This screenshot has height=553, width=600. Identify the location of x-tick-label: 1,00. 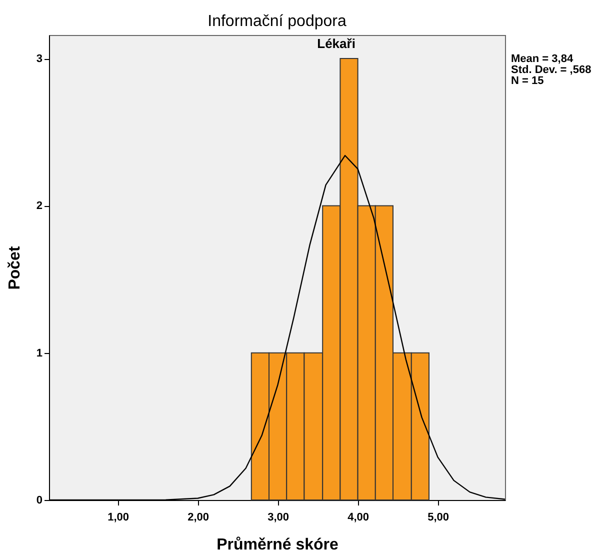
(119, 518).